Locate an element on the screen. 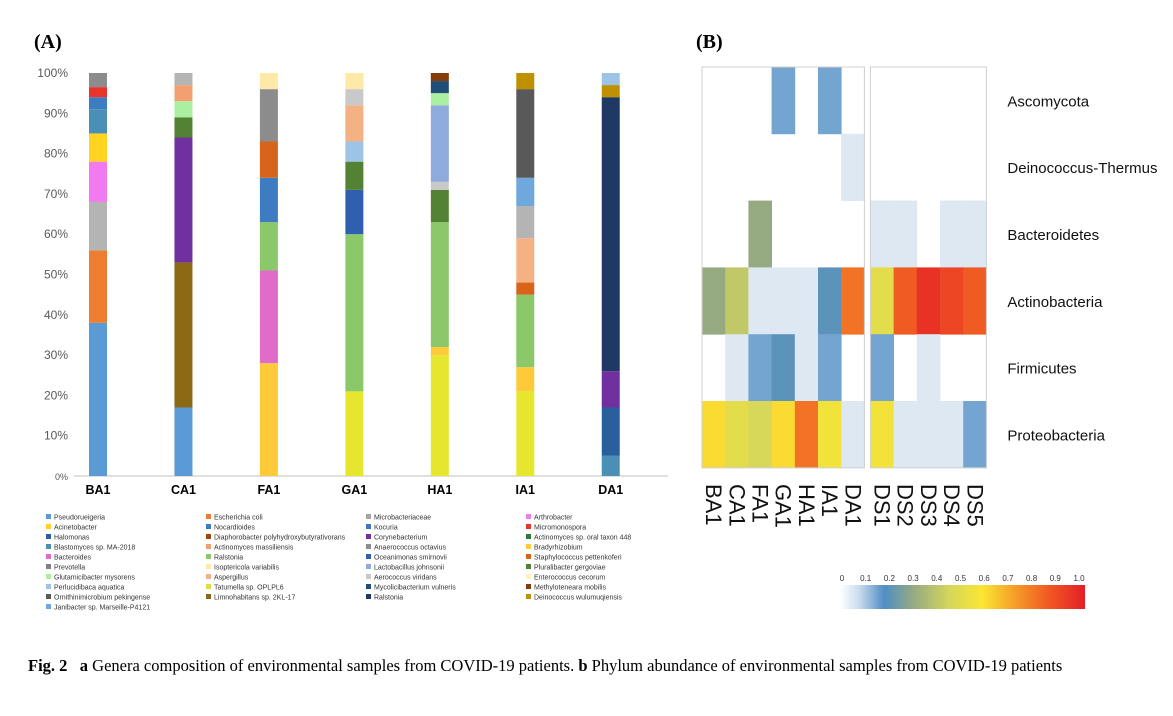 The height and width of the screenshot is (716, 1173). legend-label: Deinococcus wulumuqiensis is located at coordinates (578, 598).